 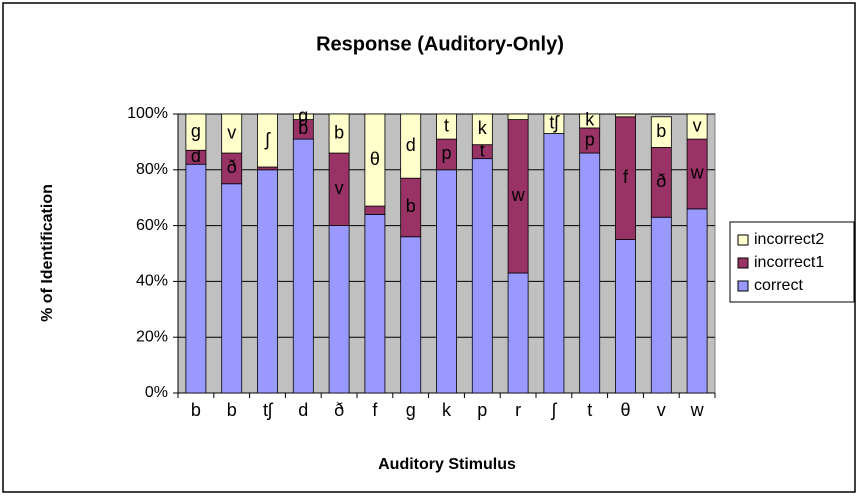 What do you see at coordinates (778, 285) in the screenshot?
I see `legend-label: correct` at bounding box center [778, 285].